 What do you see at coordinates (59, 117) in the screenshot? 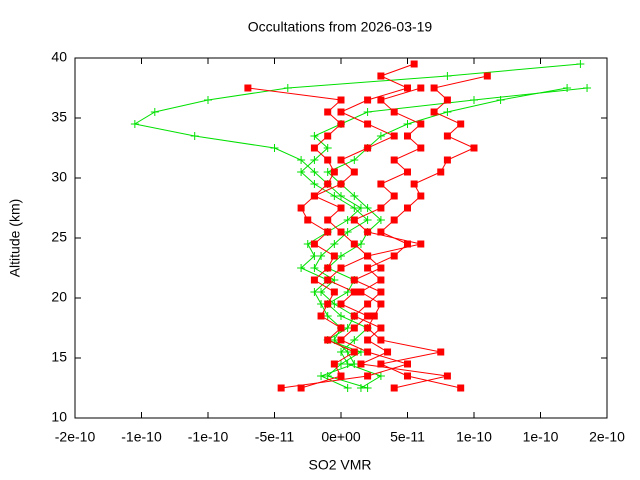
I see `y-tick-label: 35` at bounding box center [59, 117].